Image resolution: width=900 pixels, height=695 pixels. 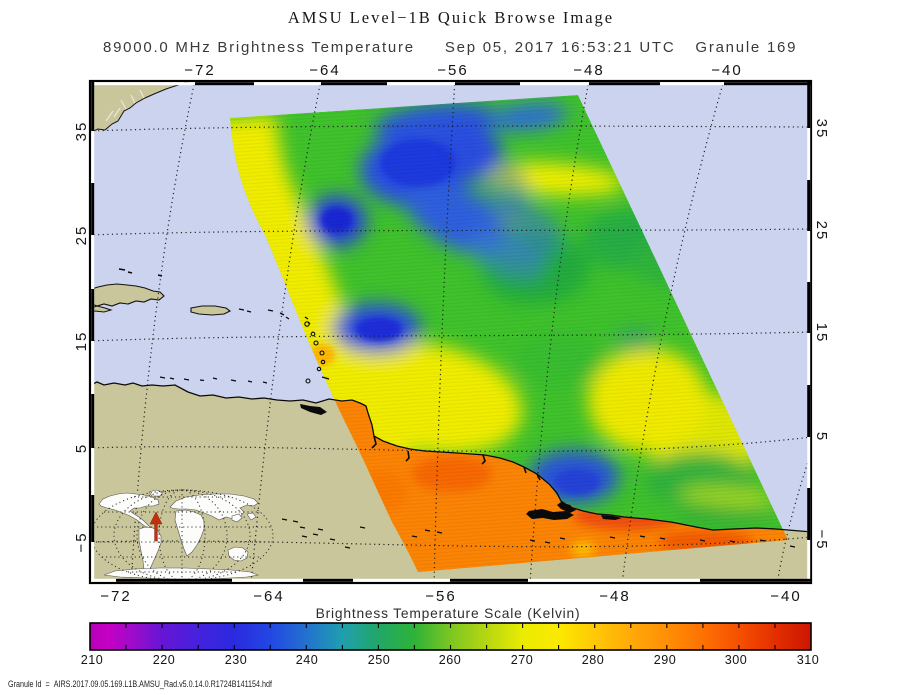 I want to click on svg-text: 240, so click(x=307, y=660).